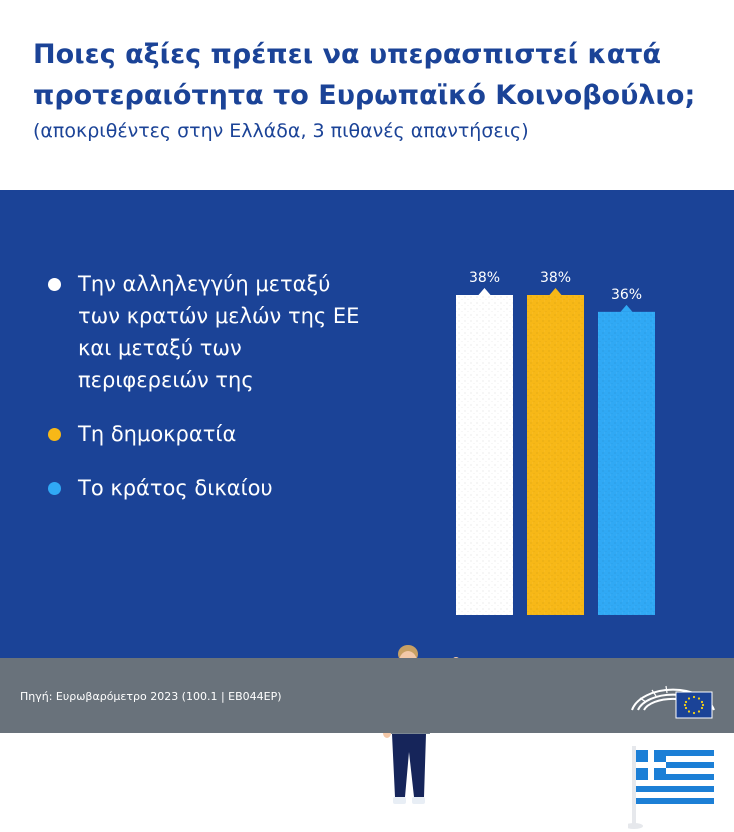  What do you see at coordinates (204, 284) in the screenshot?
I see `legend-label-line: Την αλληλεγγύη μεταξύ` at bounding box center [204, 284].